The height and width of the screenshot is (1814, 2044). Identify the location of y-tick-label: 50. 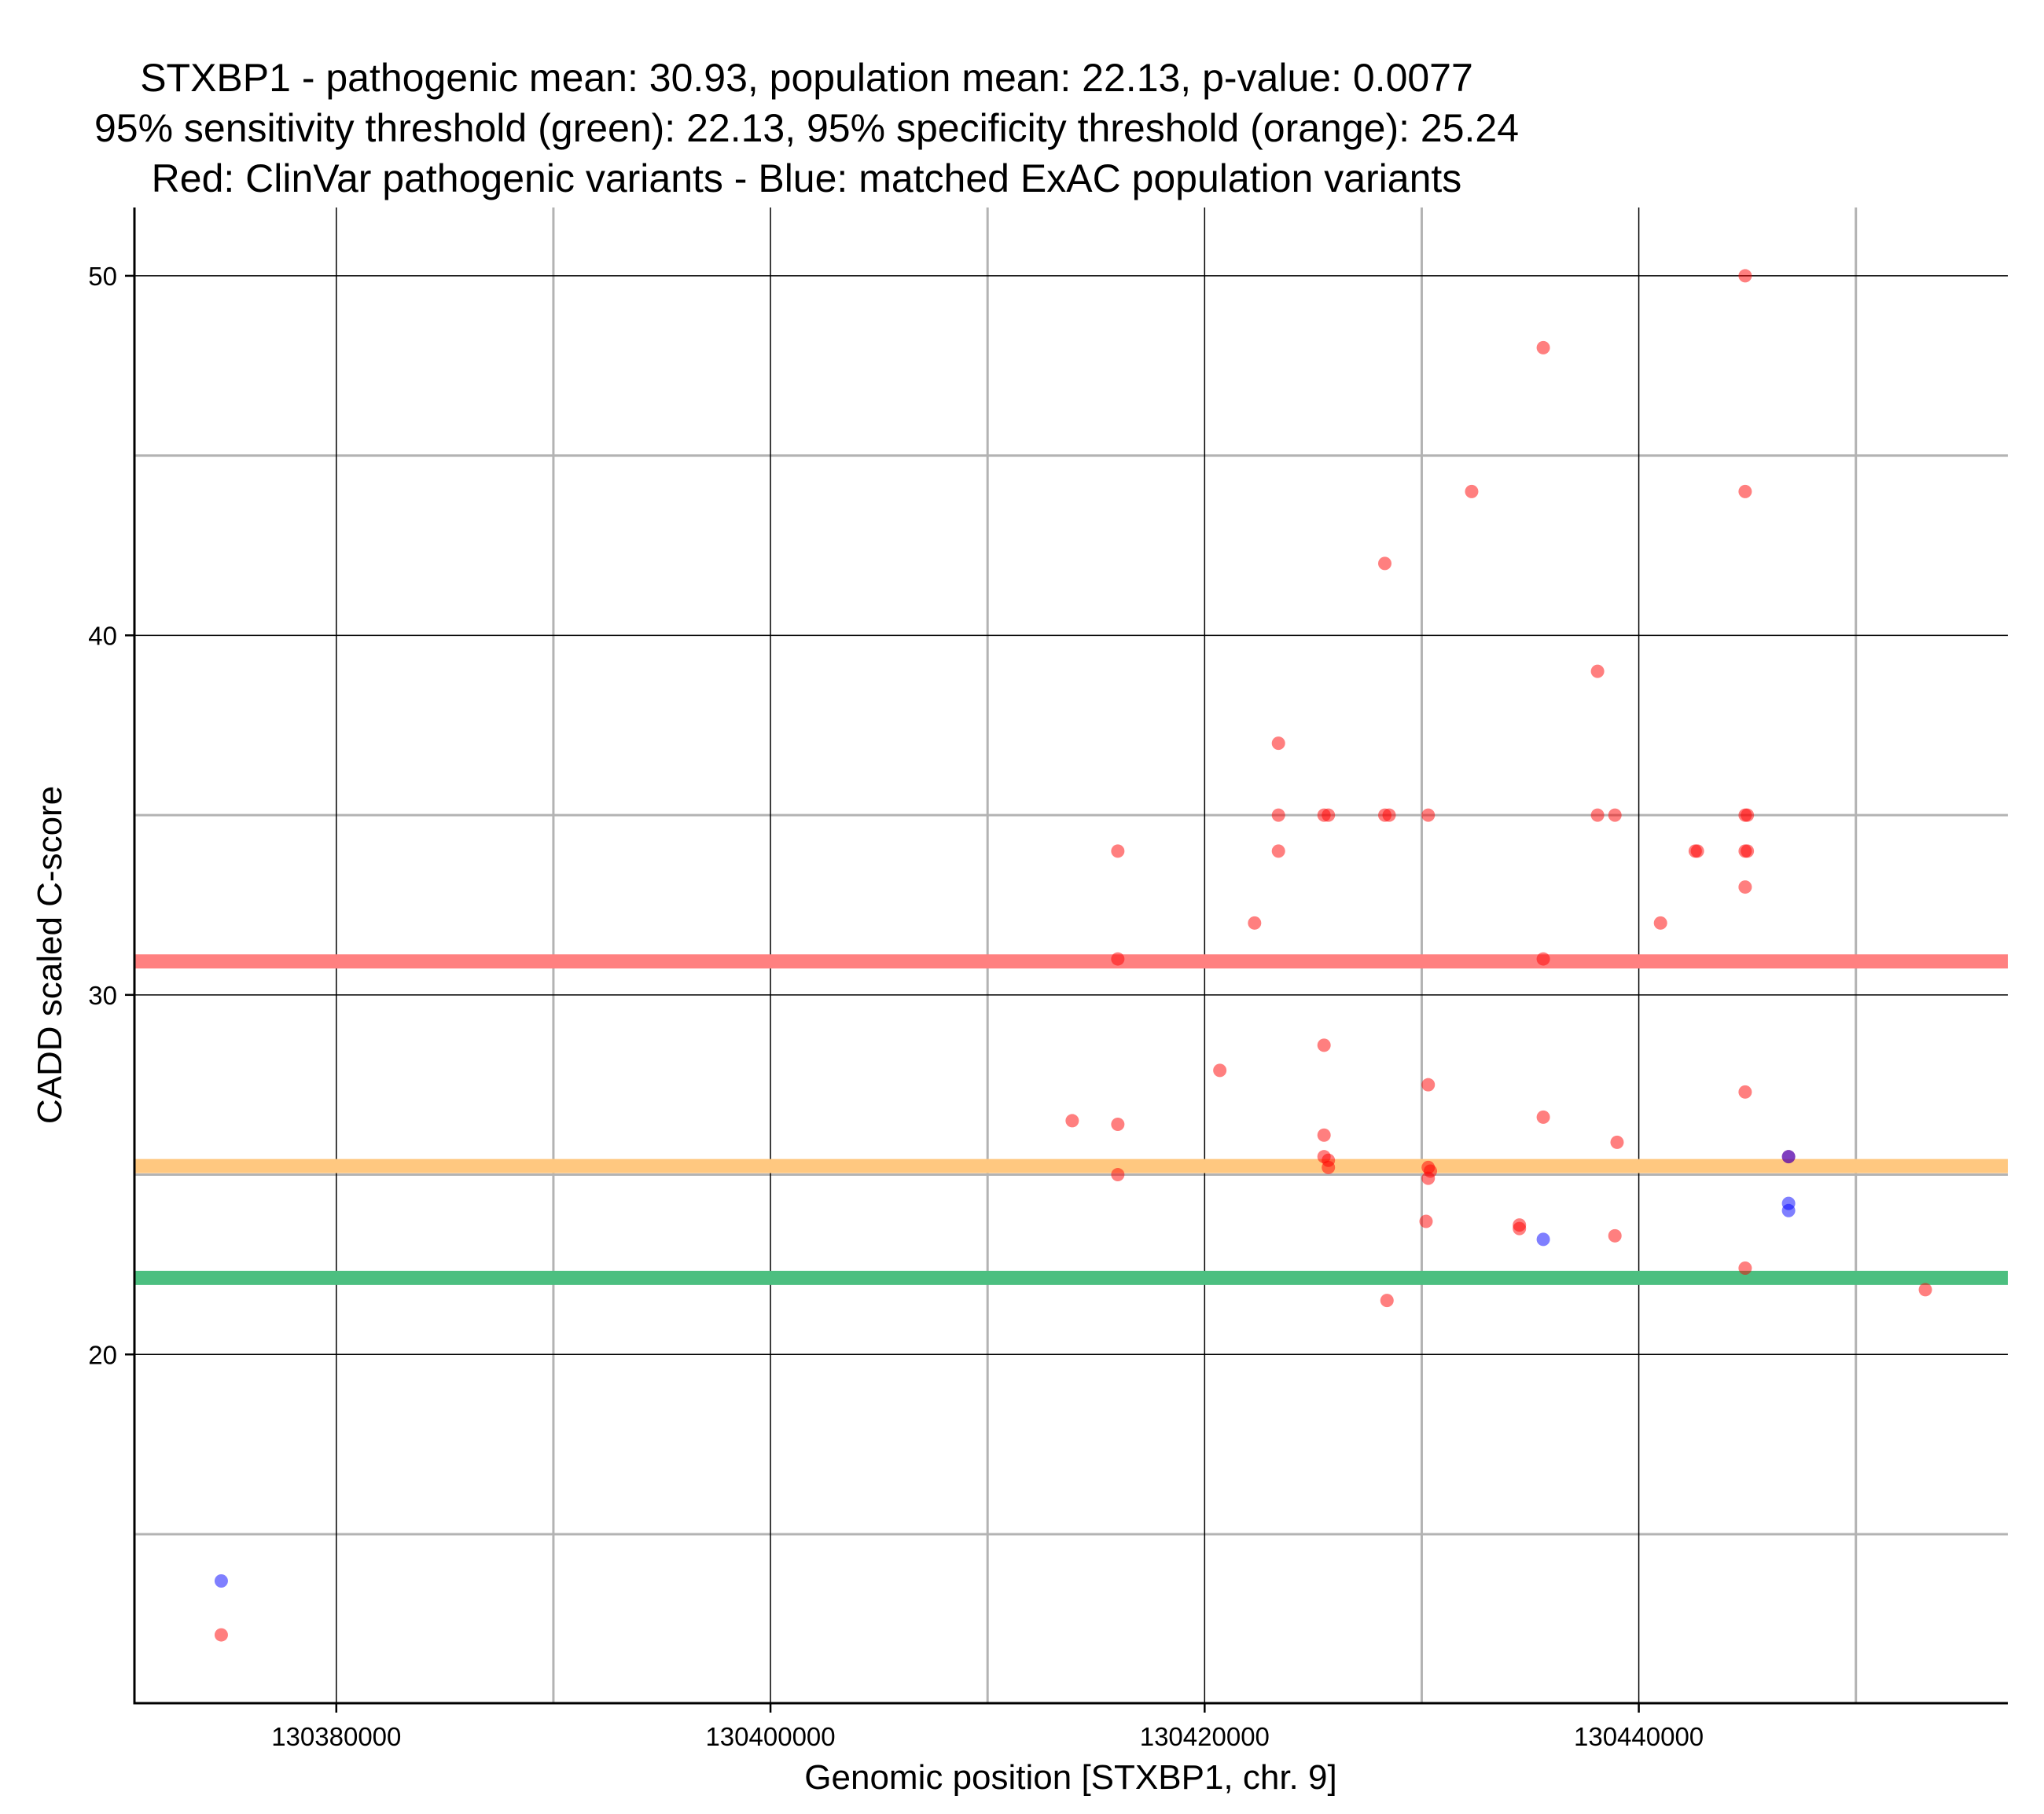
(103, 276).